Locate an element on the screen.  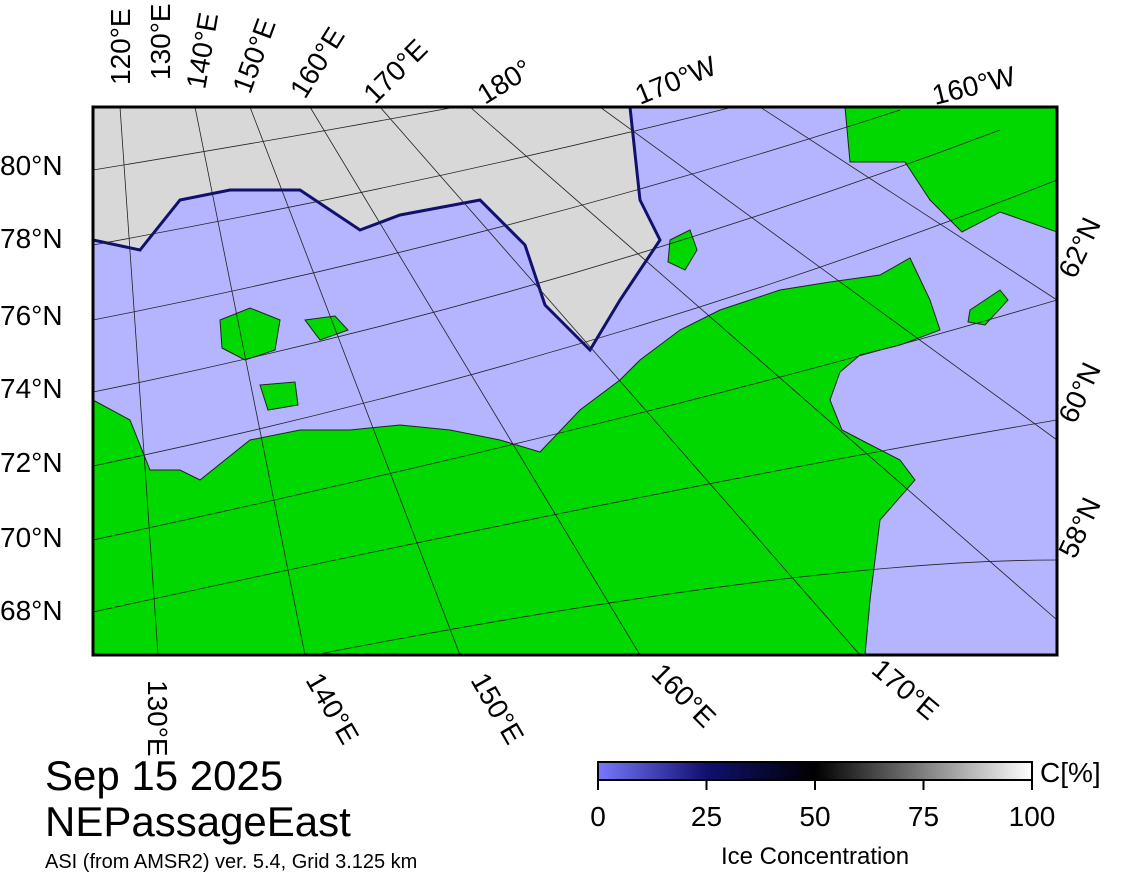
colorbar-tick-label: 25 is located at coordinates (706, 816).